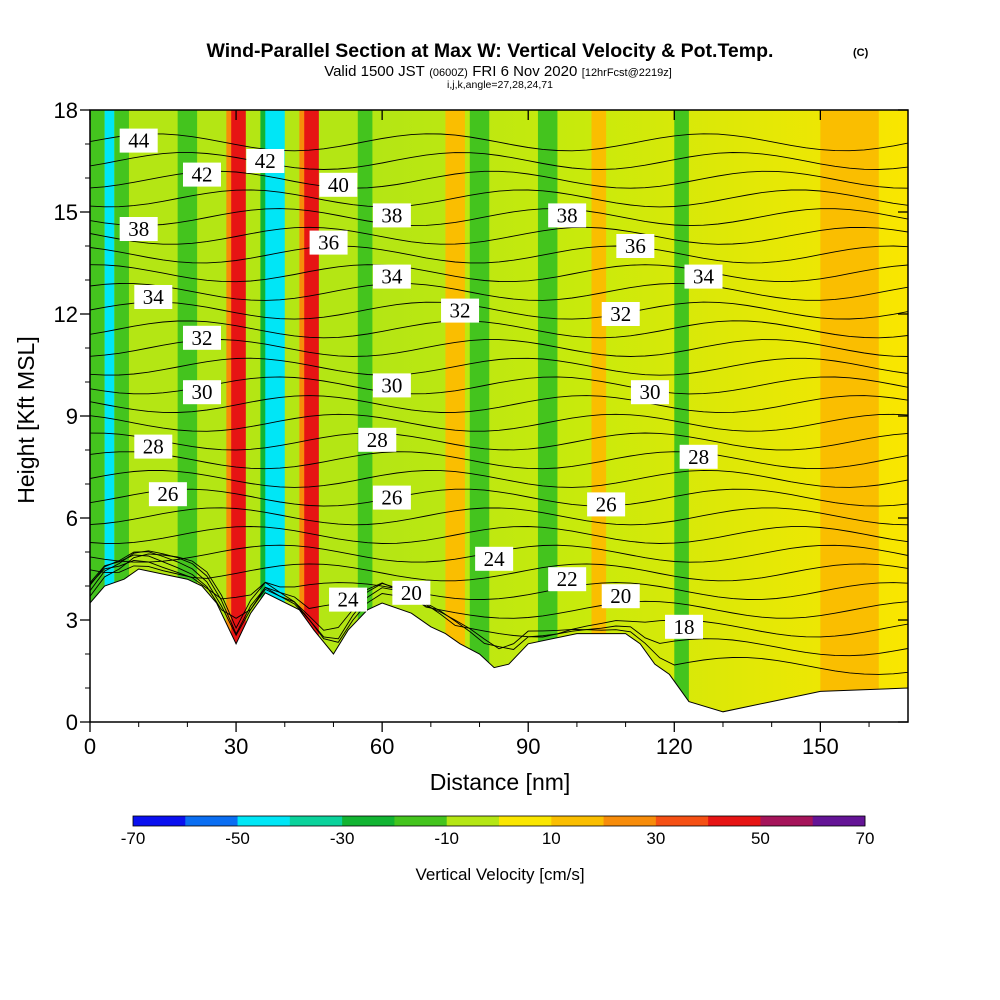 The image size is (1000, 1000). What do you see at coordinates (382, 746) in the screenshot?
I see `x-tick-label: 60` at bounding box center [382, 746].